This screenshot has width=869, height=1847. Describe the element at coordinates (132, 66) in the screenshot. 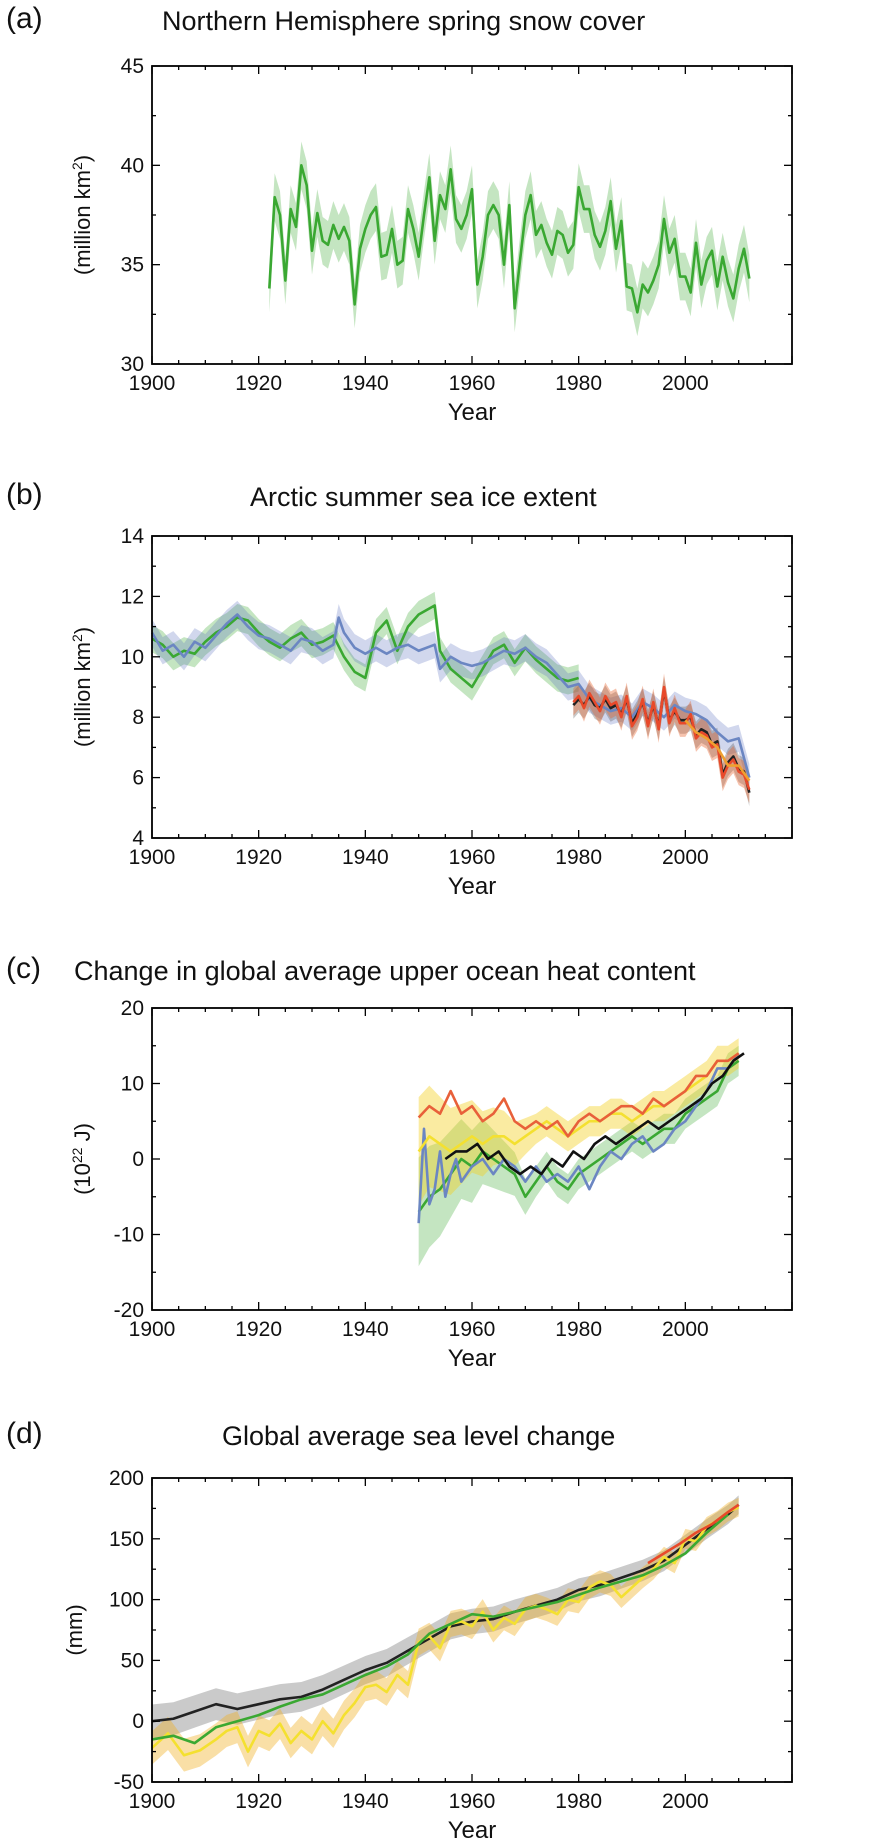

I see `y-tick-label: 45` at that location.